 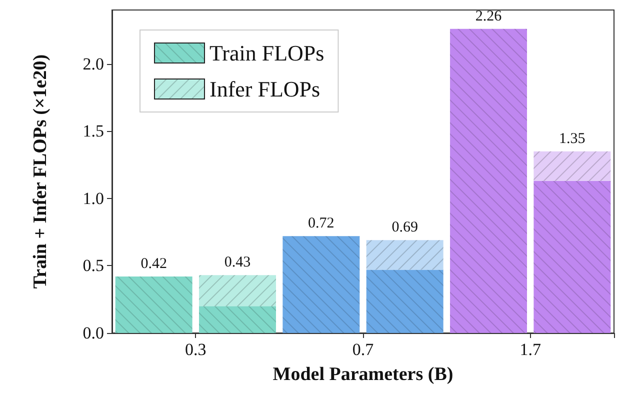 I want to click on y-tick-label: 2.0, so click(x=93, y=64).